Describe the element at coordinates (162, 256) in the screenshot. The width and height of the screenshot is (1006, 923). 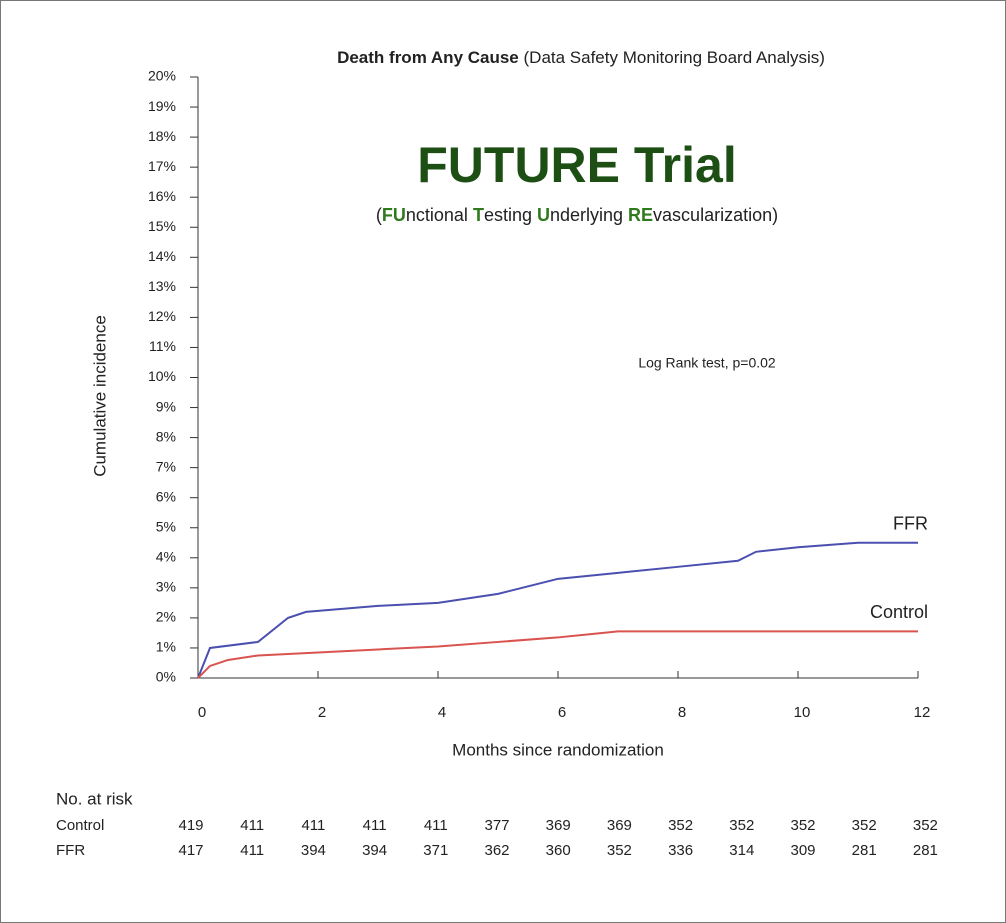
I see `y-tick-label: 14%` at that location.